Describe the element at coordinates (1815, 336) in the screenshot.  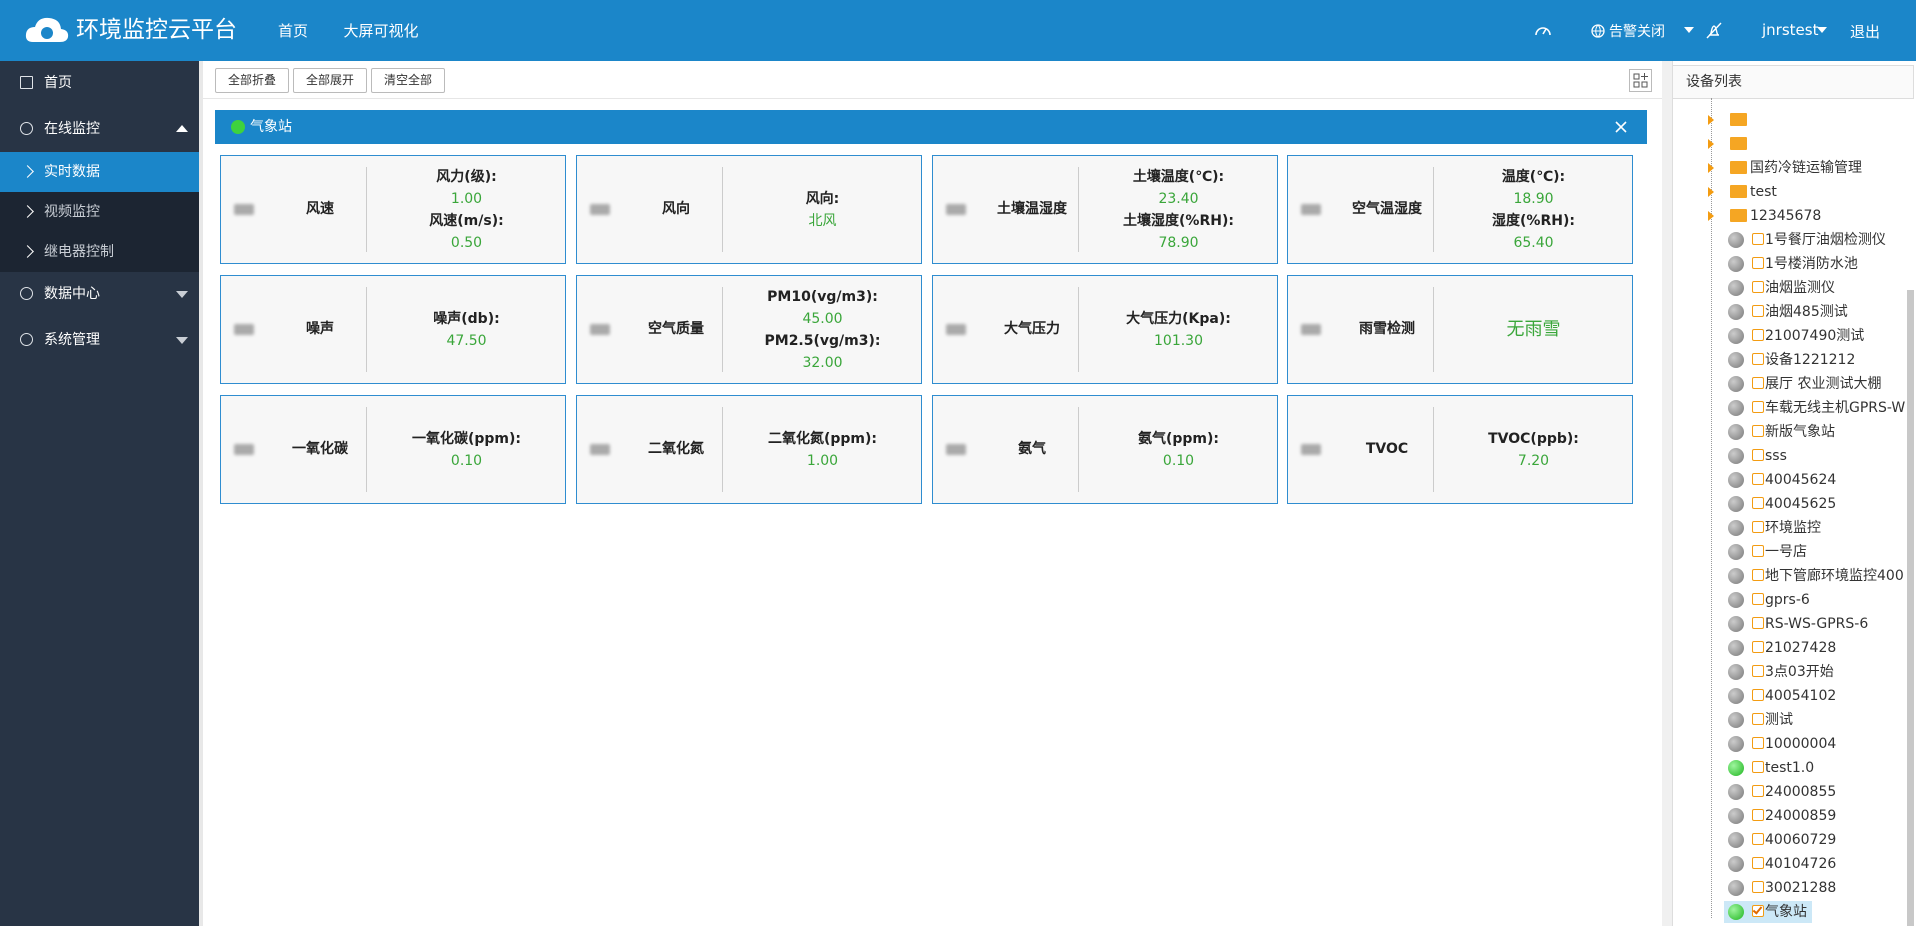
I see `device-name: 21007490测试` at that location.